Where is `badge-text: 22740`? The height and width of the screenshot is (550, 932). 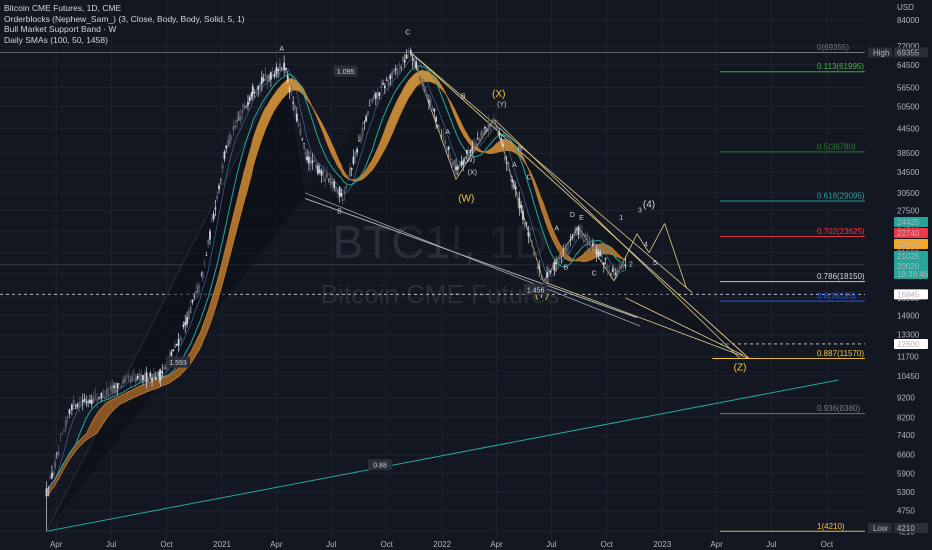
badge-text: 22740 is located at coordinates (908, 233).